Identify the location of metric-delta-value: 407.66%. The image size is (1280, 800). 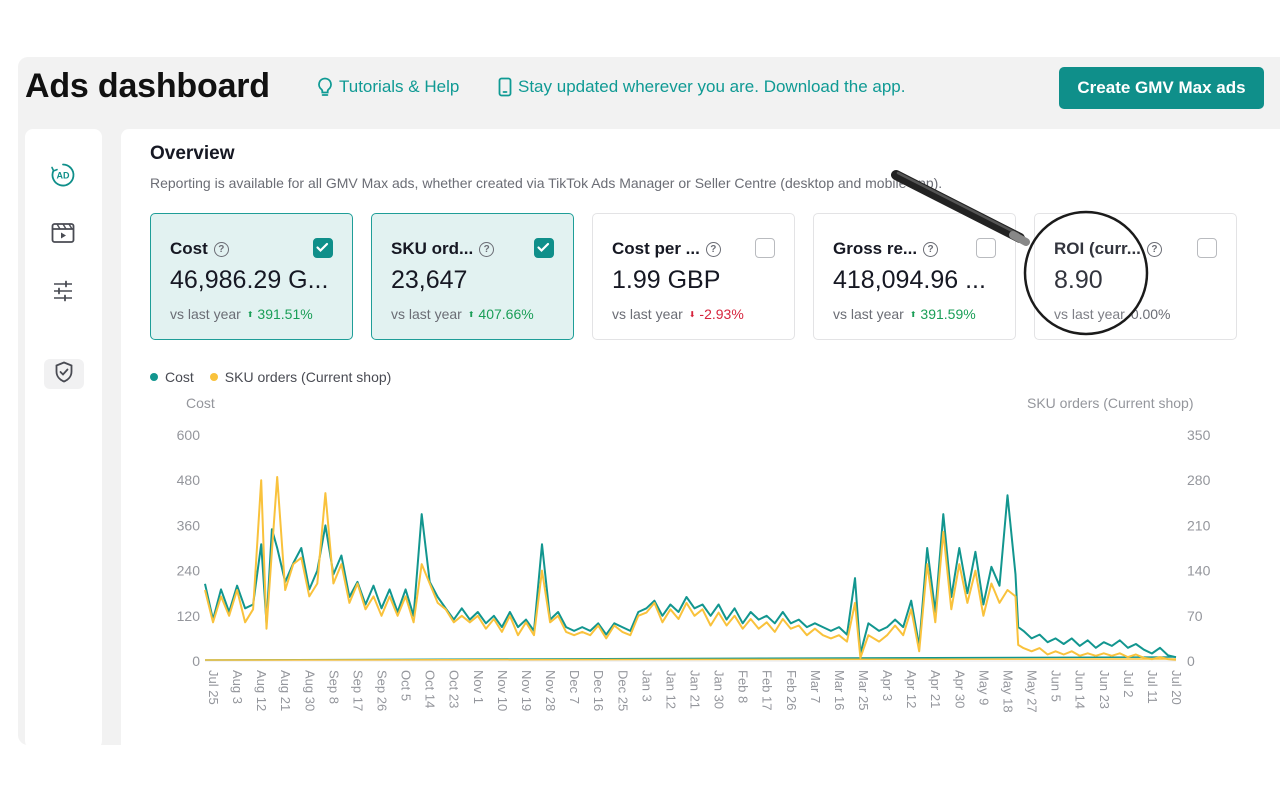
(506, 314).